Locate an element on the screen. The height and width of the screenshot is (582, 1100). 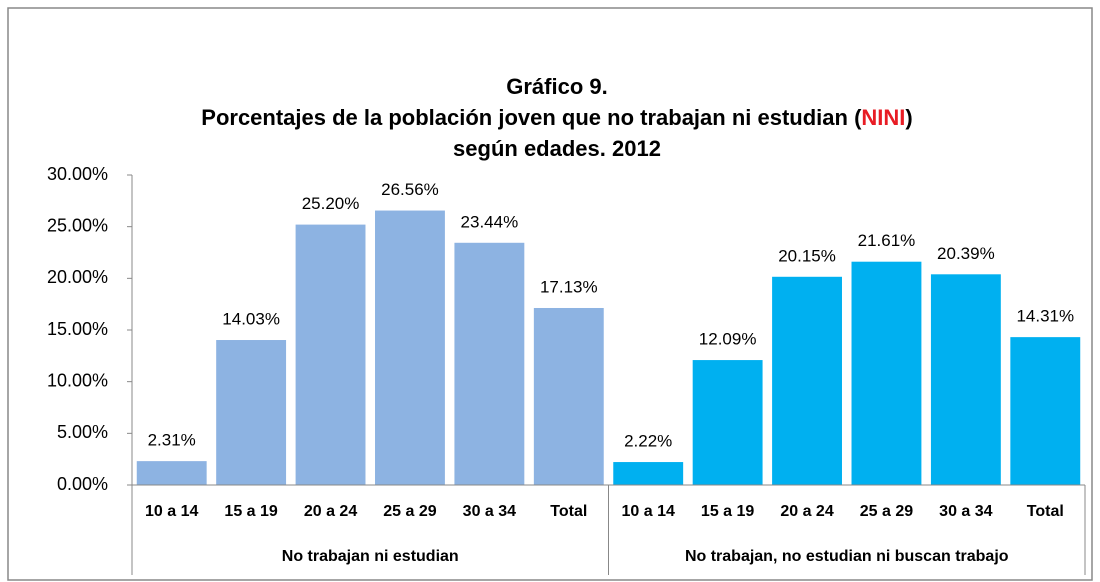
value-label: 14.31% is located at coordinates (1045, 316).